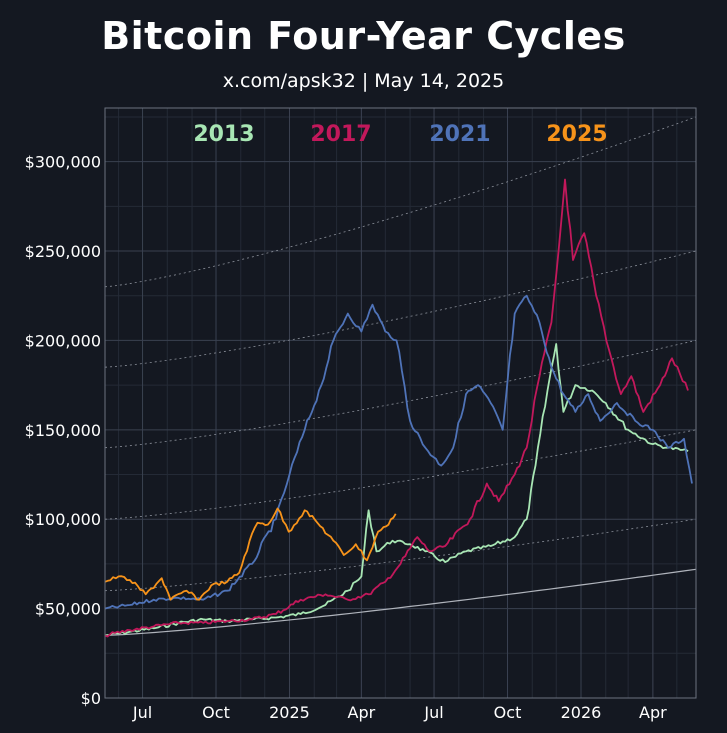 Image resolution: width=727 pixels, height=733 pixels. What do you see at coordinates (250, 554) in the screenshot?
I see `series-line-2025` at bounding box center [250, 554].